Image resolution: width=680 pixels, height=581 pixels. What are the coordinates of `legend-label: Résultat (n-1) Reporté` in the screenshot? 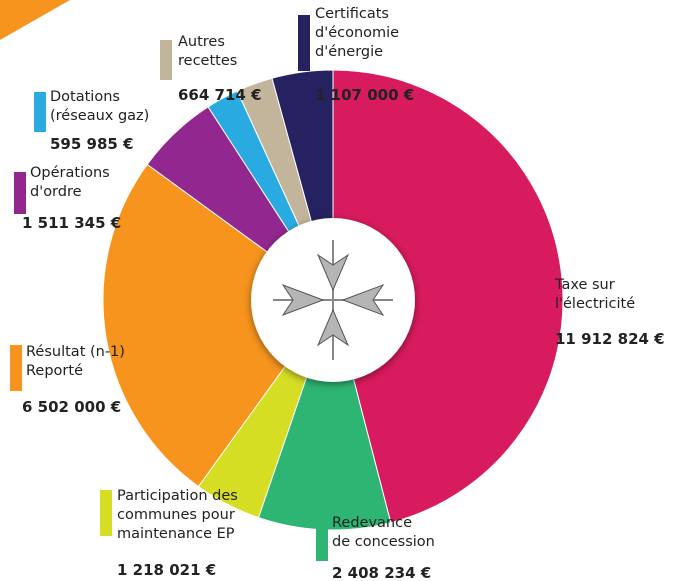 It's located at (75, 361).